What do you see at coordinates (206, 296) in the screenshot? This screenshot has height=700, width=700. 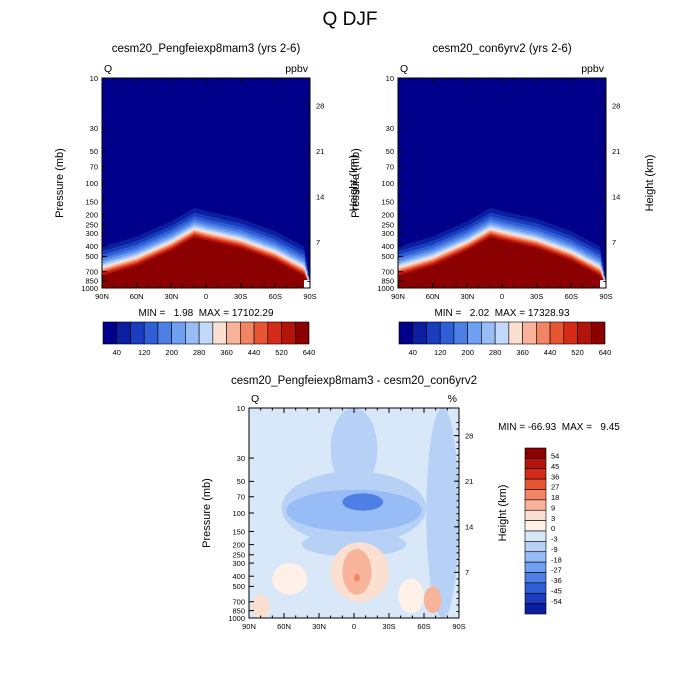 I see `panel1-xtick-label: 0` at bounding box center [206, 296].